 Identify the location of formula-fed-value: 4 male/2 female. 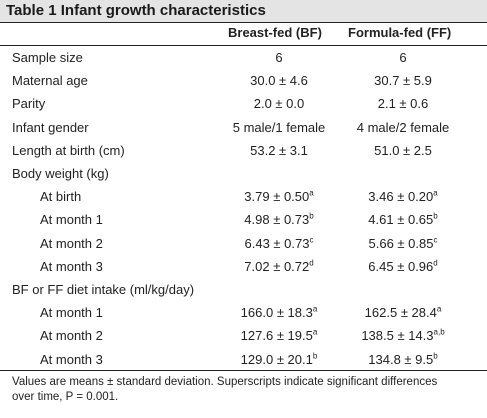
(403, 127).